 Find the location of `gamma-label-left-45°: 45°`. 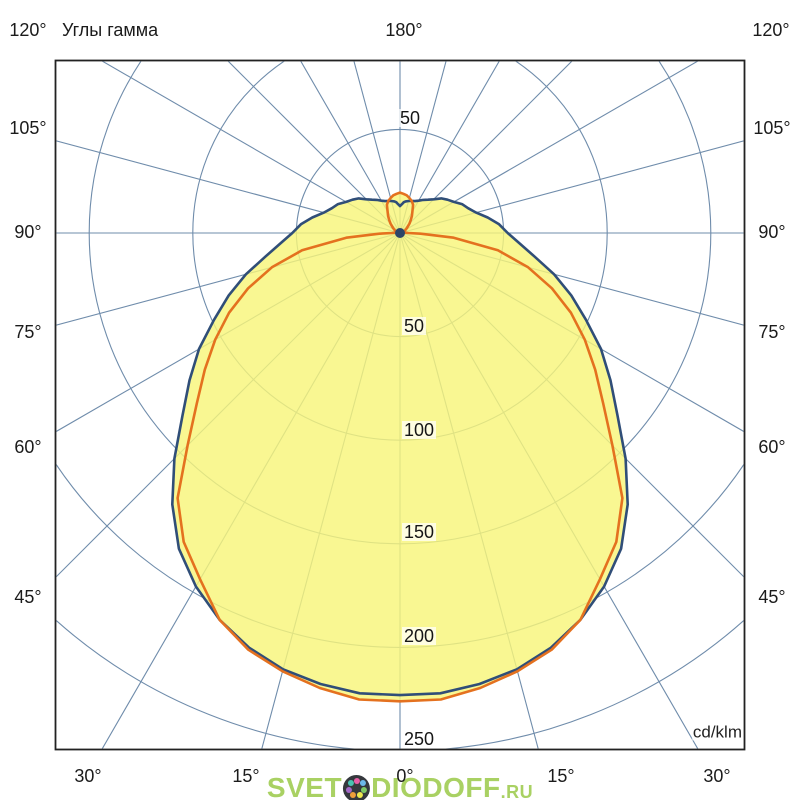

gamma-label-left-45°: 45° is located at coordinates (28, 597).